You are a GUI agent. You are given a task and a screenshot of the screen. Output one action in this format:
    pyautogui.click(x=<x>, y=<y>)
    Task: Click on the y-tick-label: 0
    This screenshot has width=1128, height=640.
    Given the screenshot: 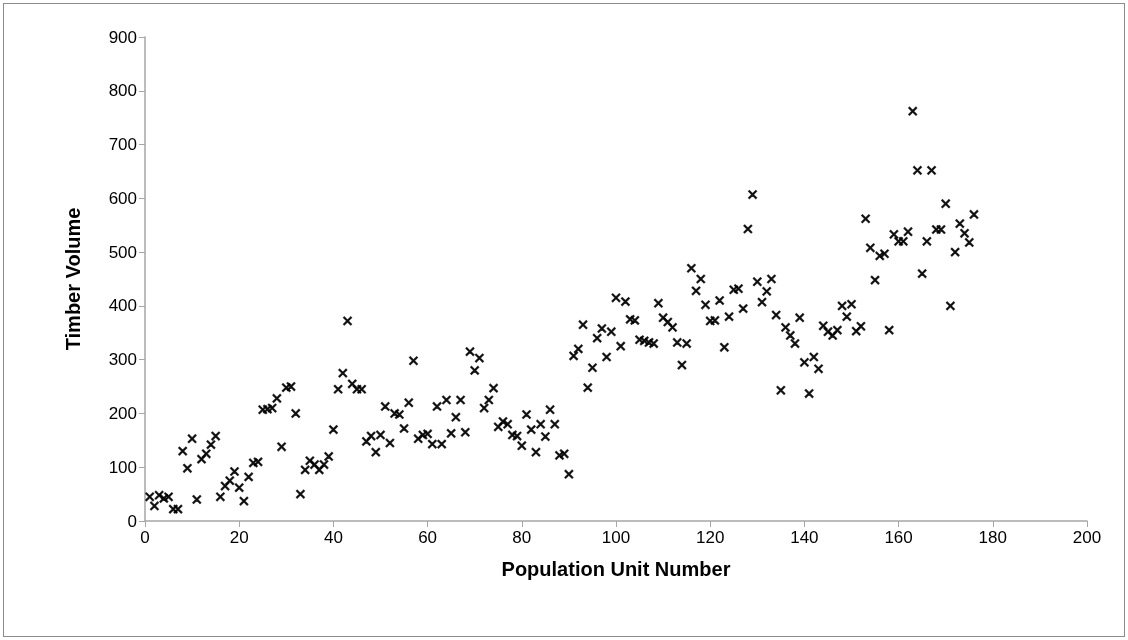 What is the action you would take?
    pyautogui.click(x=132, y=521)
    